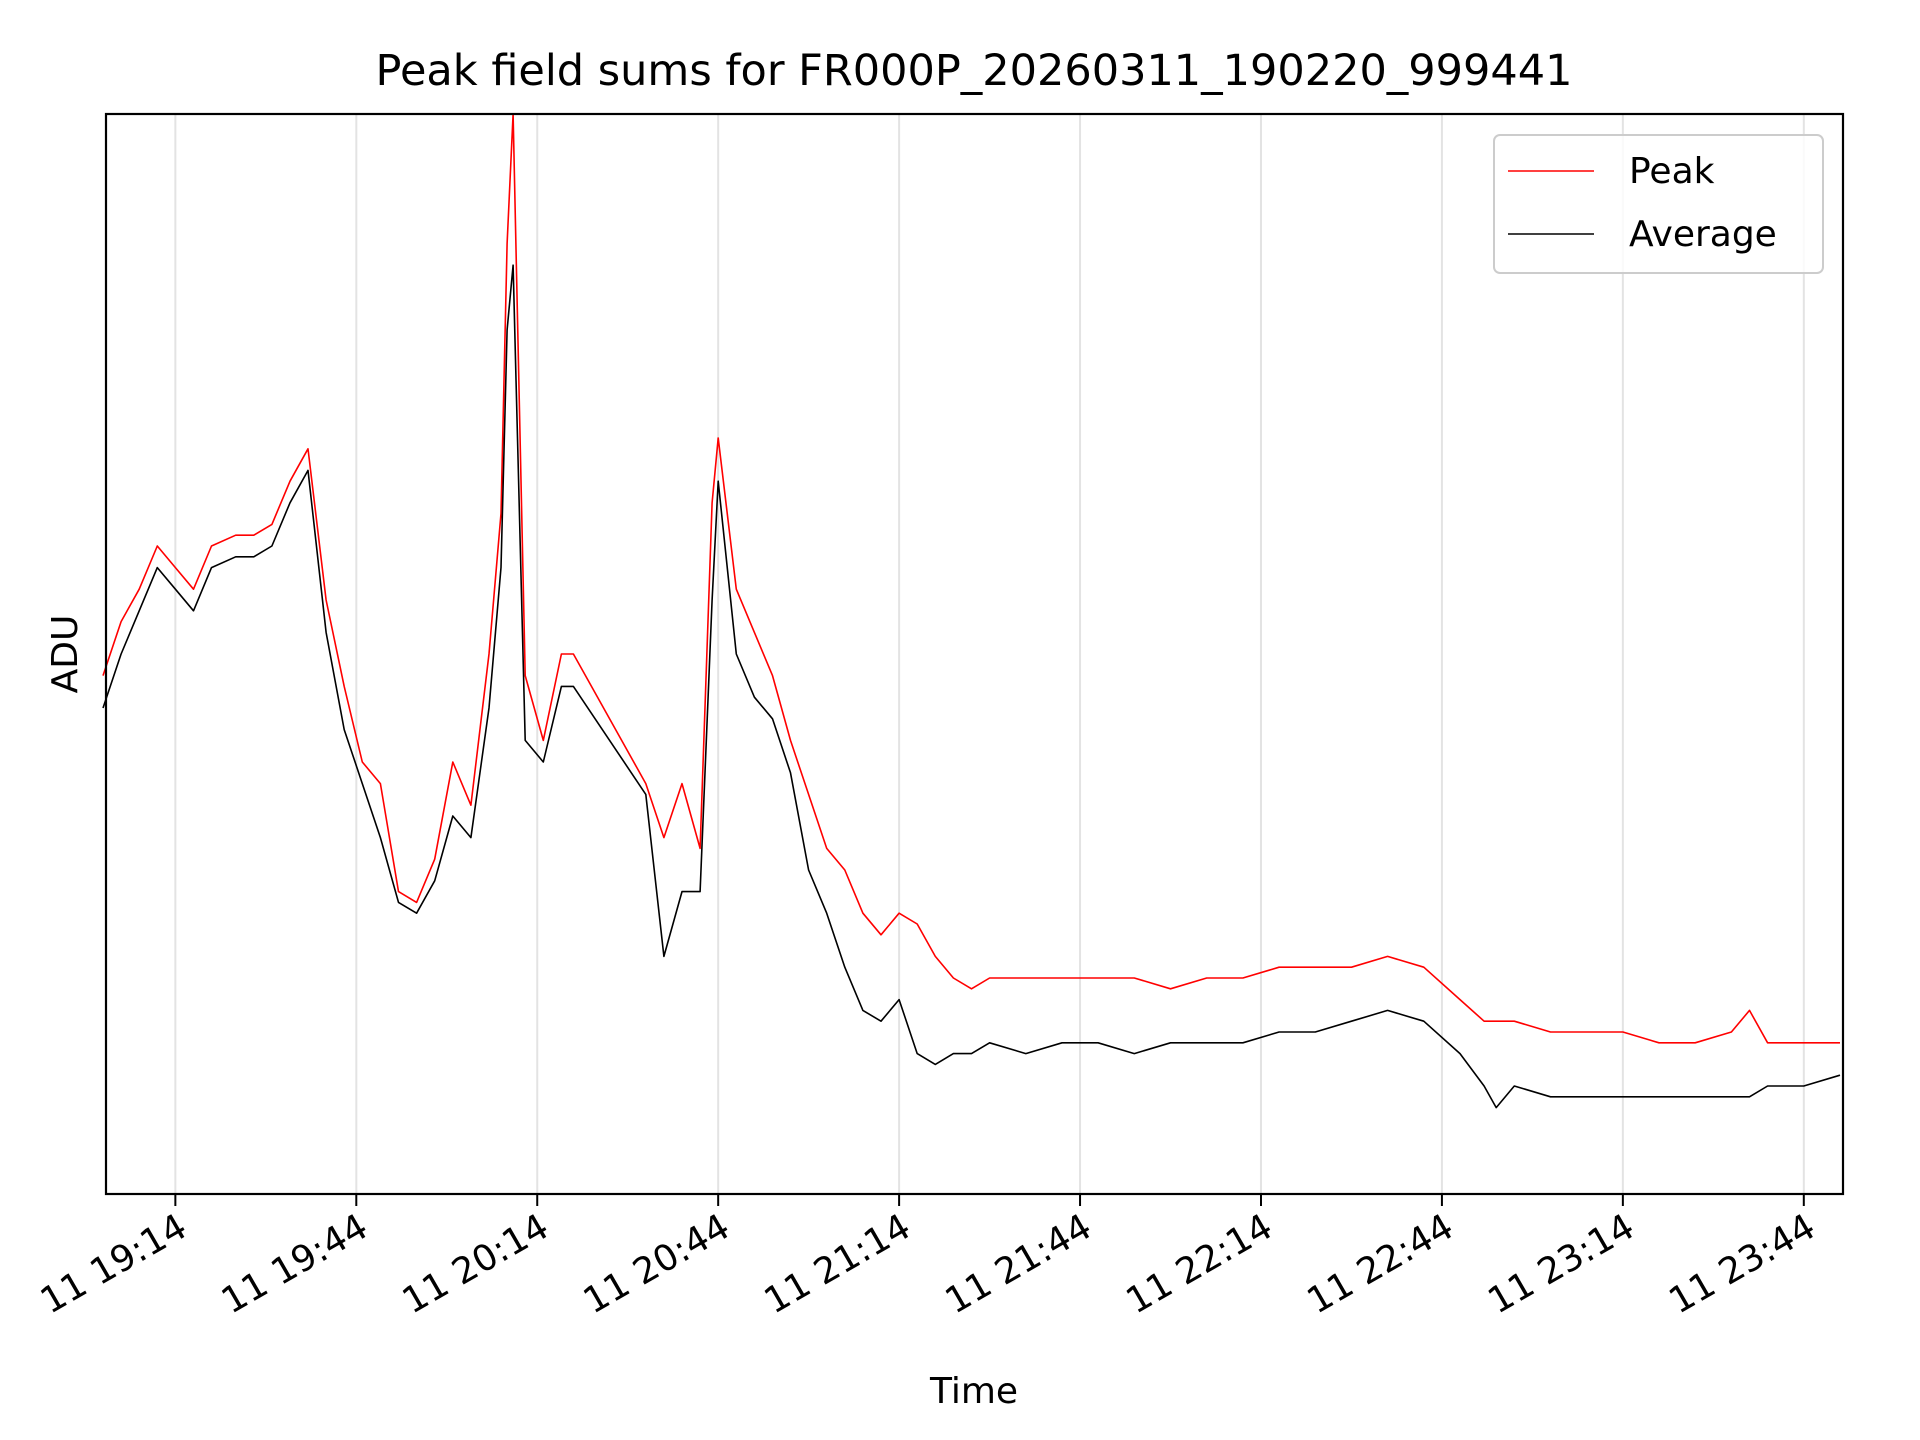 This screenshot has height=1440, width=1920. What do you see at coordinates (973, 1391) in the screenshot?
I see `x-axis-label: Time` at bounding box center [973, 1391].